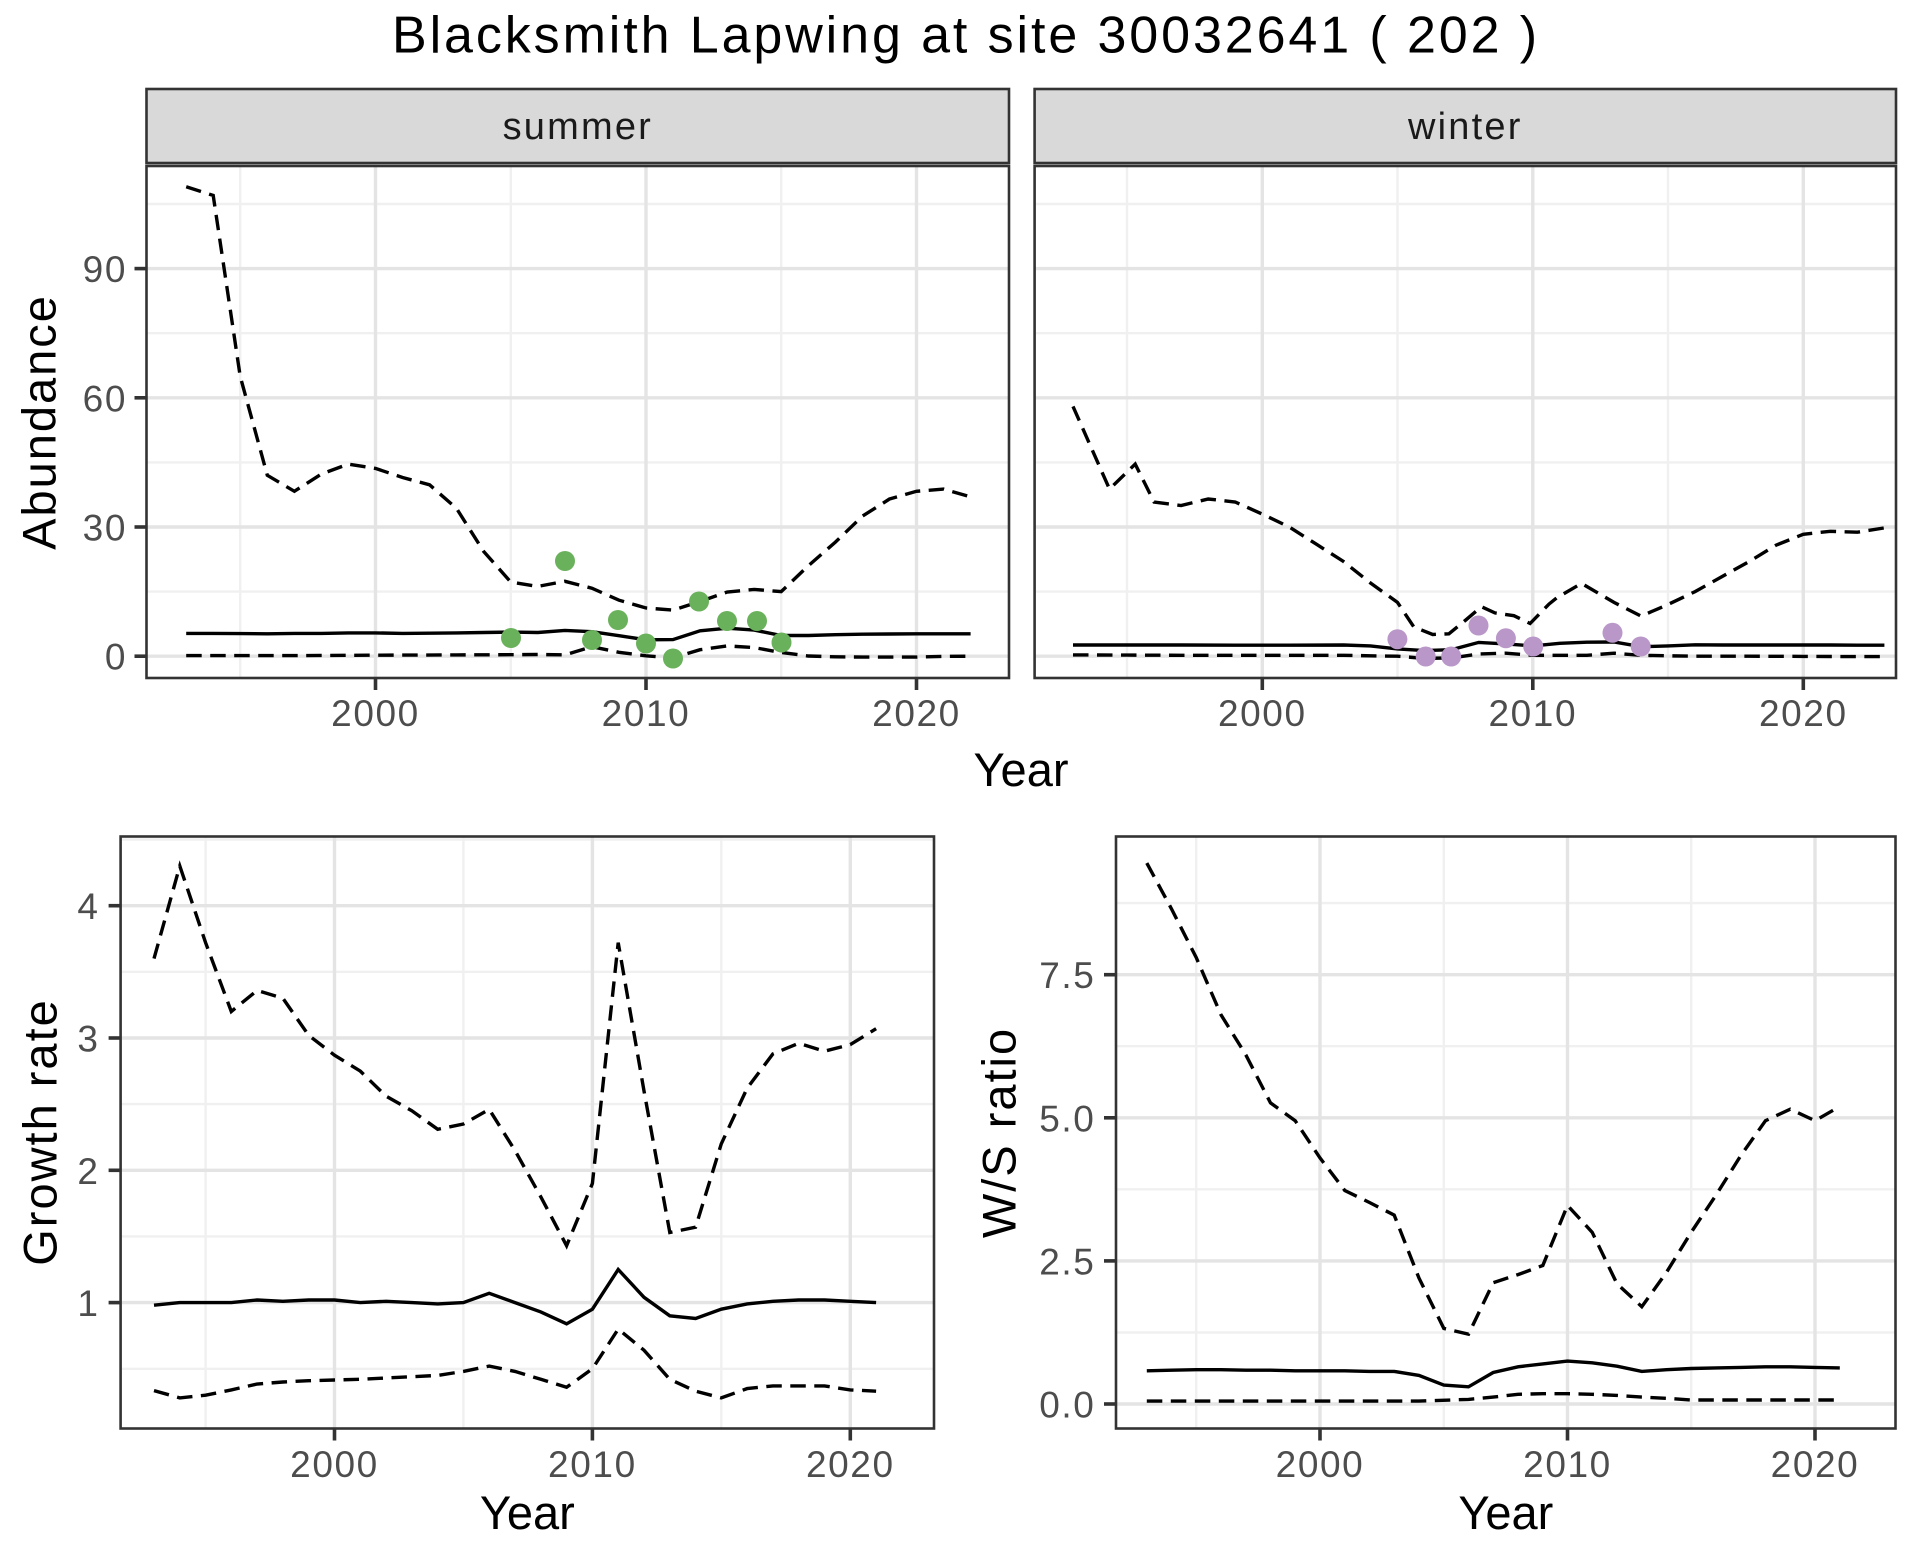  I want to click on svg-text: 4, so click(88, 906).